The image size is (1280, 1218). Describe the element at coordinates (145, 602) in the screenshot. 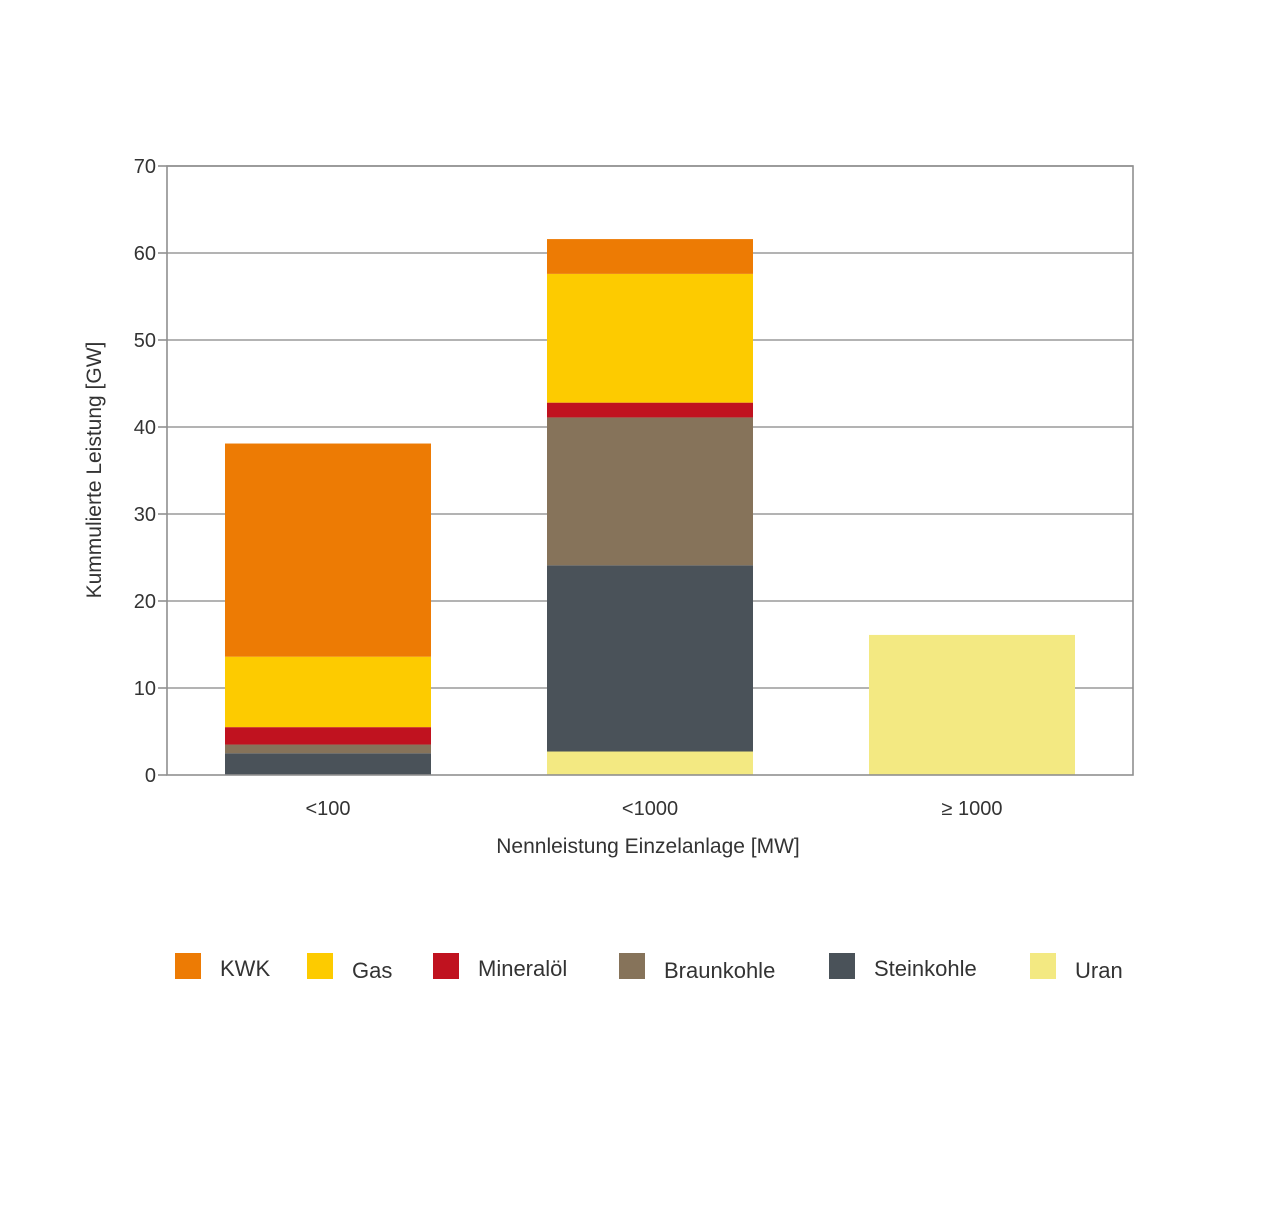

I see `y-tick-label: 20` at that location.